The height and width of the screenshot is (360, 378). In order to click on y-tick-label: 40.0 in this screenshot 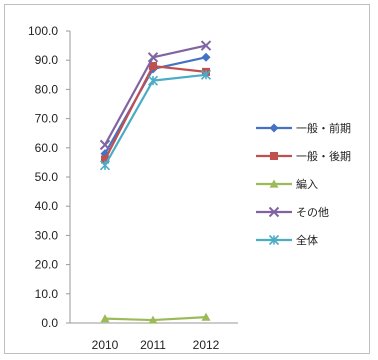, I will do `click(47, 206)`.